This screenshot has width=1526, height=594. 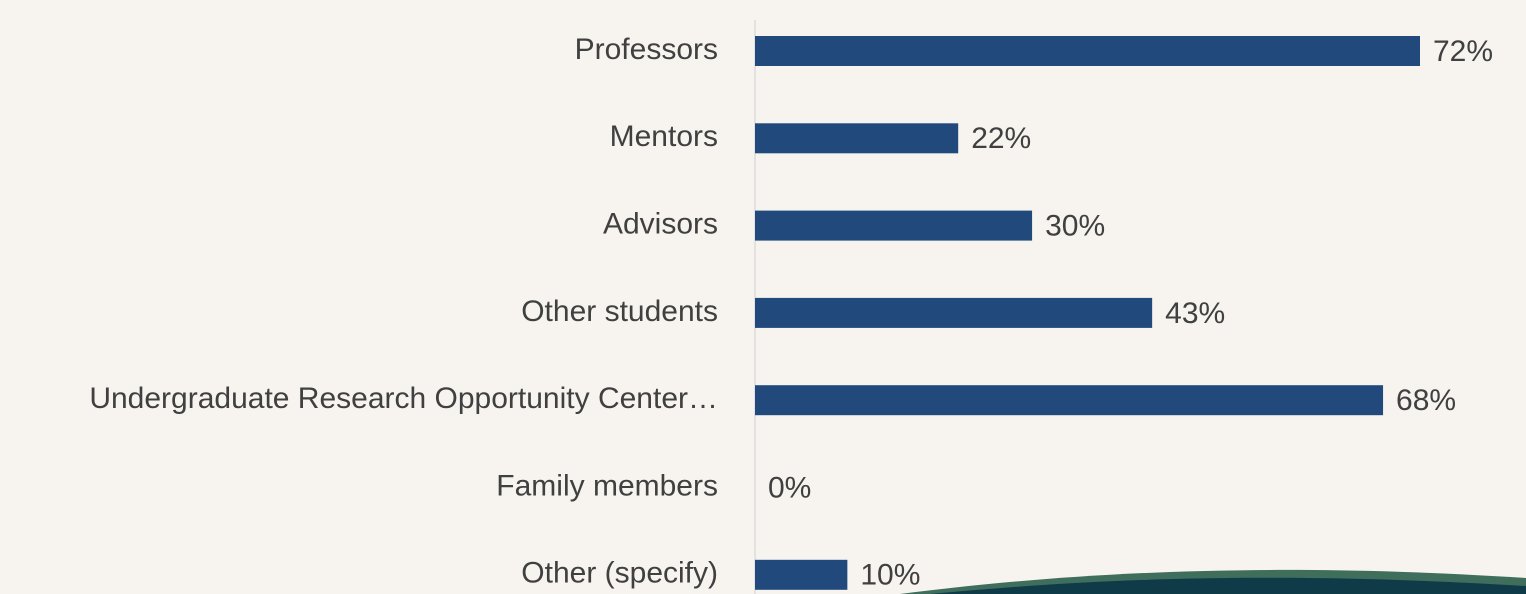 I want to click on category-label: Mentors, so click(x=664, y=136).